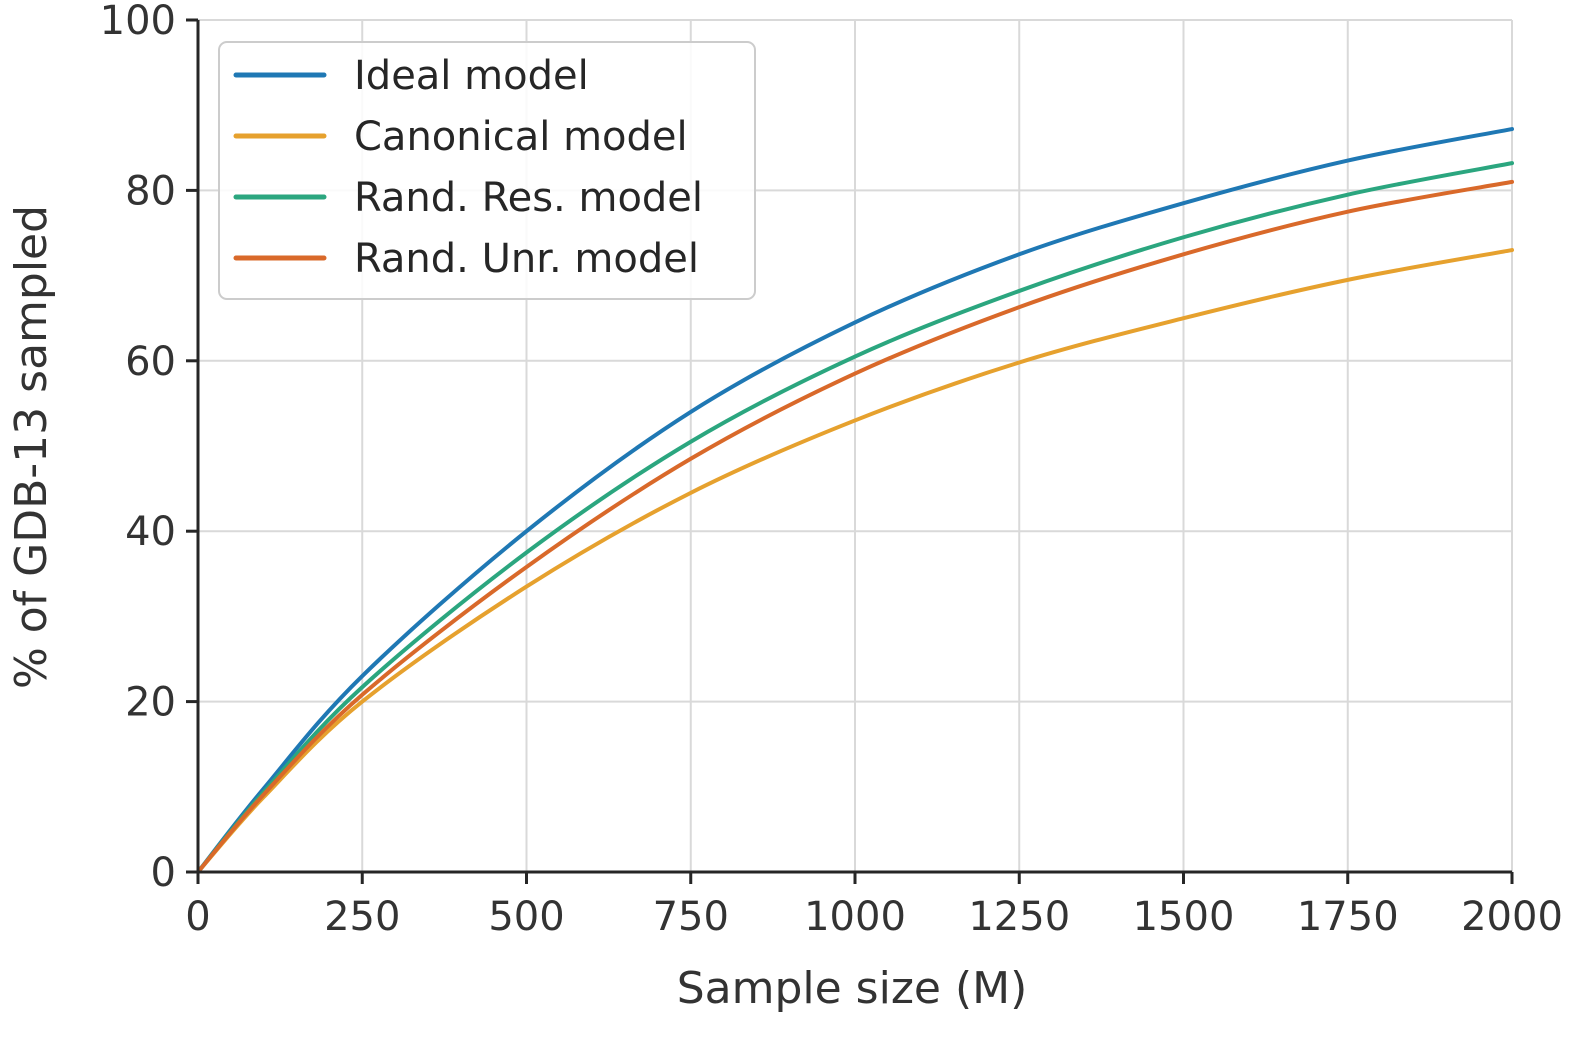  Describe the element at coordinates (150, 703) in the screenshot. I see `y-tick-label-1: 20` at that location.